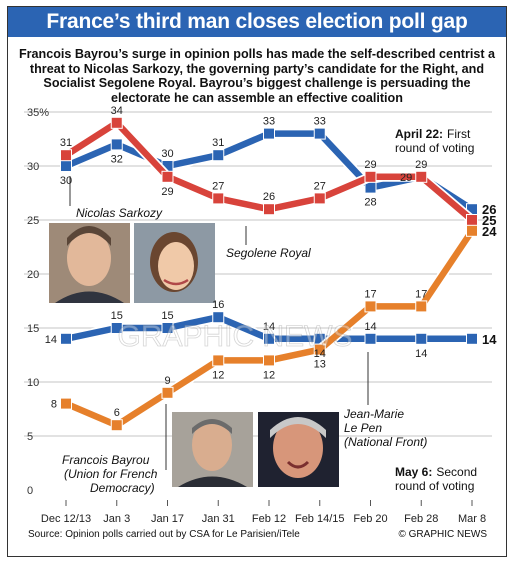 Image resolution: width=515 pixels, height=564 pixels. What do you see at coordinates (30, 437) in the screenshot?
I see `y-tick-label: 5` at bounding box center [30, 437].